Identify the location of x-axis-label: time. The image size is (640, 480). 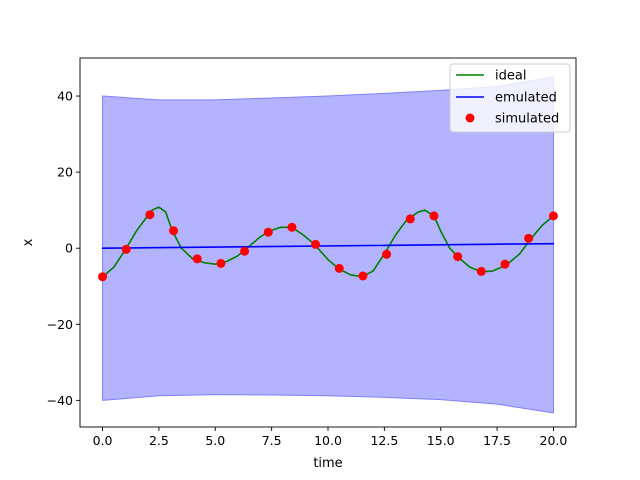
(327, 463).